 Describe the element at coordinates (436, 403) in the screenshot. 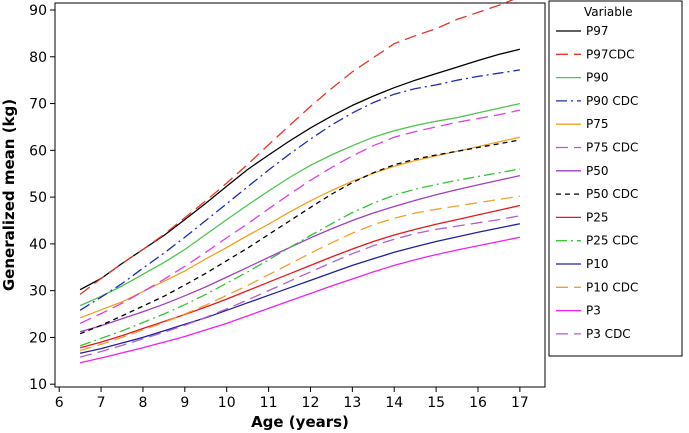

I see `x-tick-label: 15` at that location.